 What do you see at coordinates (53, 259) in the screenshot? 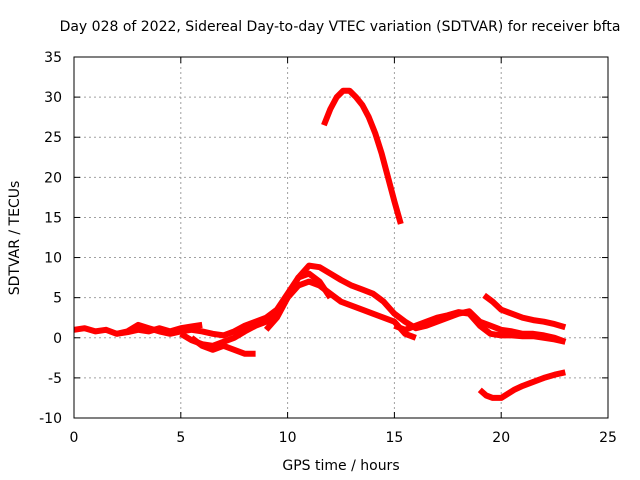
I see `y-tick-label: 10` at bounding box center [53, 259].